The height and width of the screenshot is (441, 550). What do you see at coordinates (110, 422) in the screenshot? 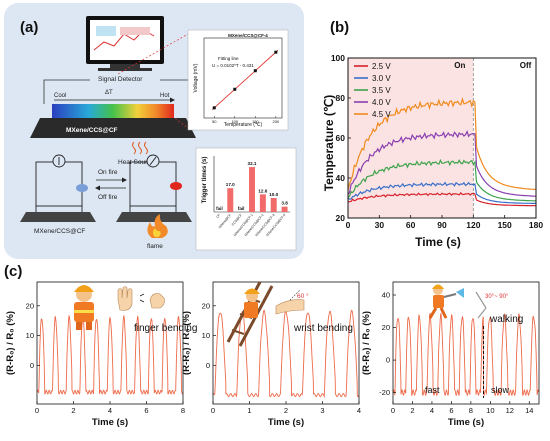
I see `finger-x-axis-label: Time (s)` at bounding box center [110, 422].